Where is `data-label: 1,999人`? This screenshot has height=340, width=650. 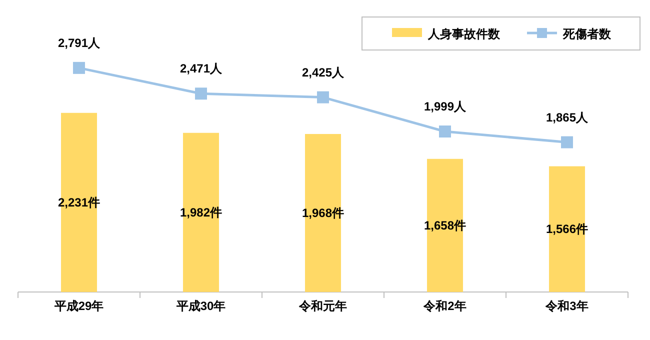
data-label: 1,999人 is located at coordinates (446, 107).